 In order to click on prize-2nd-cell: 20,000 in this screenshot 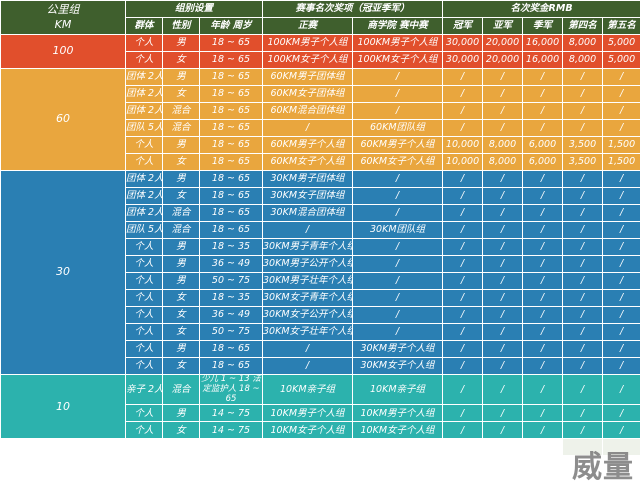, I will do `click(503, 60)`.